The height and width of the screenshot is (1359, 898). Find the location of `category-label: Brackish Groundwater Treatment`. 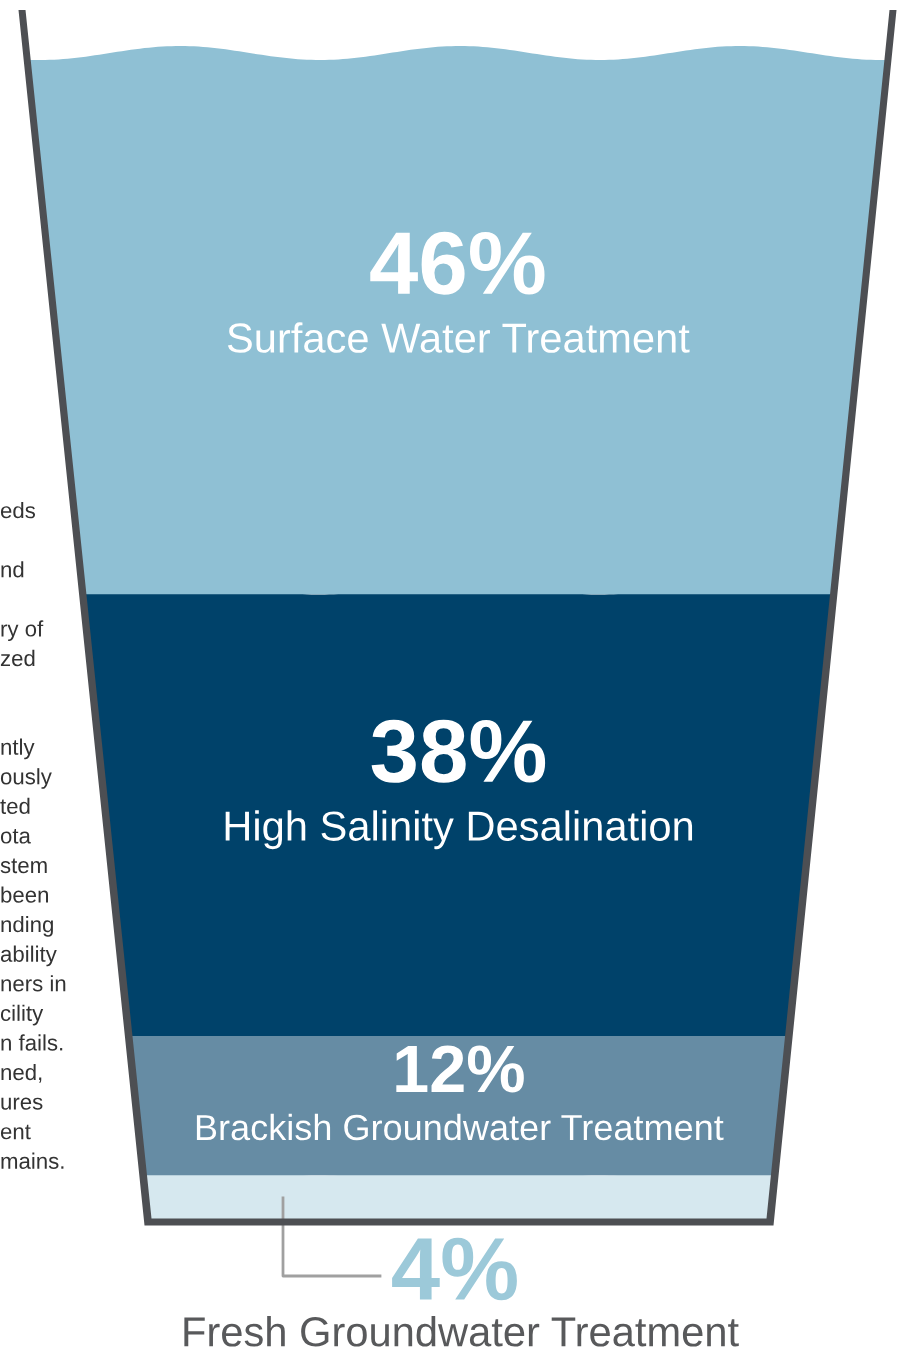

category-label: Brackish Groundwater Treatment is located at coordinates (460, 1127).